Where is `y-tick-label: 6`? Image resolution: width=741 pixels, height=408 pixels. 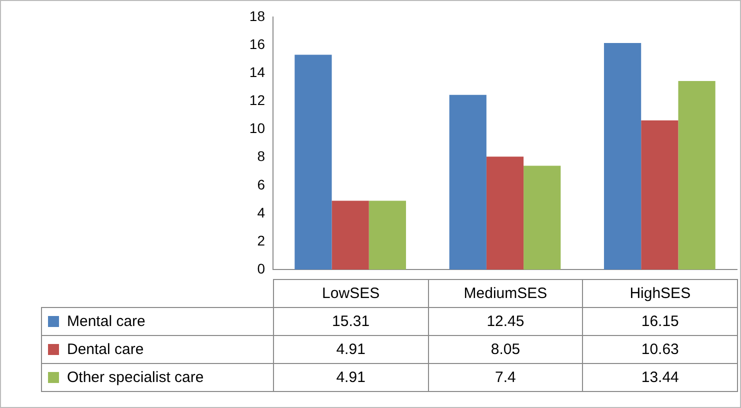
y-tick-label: 6 is located at coordinates (261, 184).